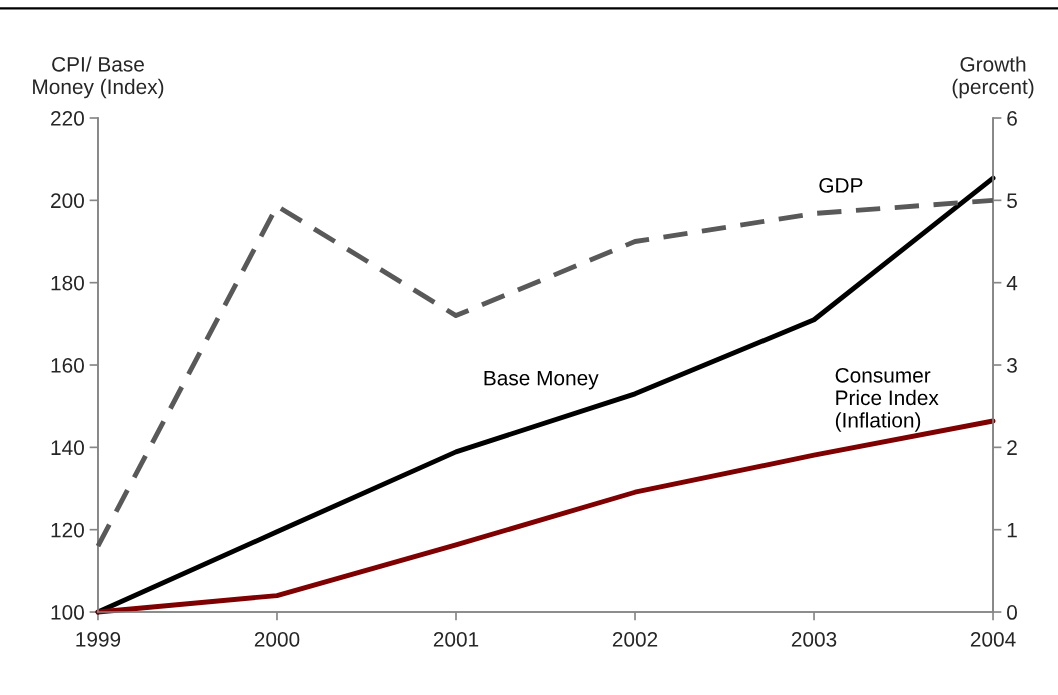 This screenshot has width=1058, height=695. I want to click on y-tick-label: 140, so click(67, 448).